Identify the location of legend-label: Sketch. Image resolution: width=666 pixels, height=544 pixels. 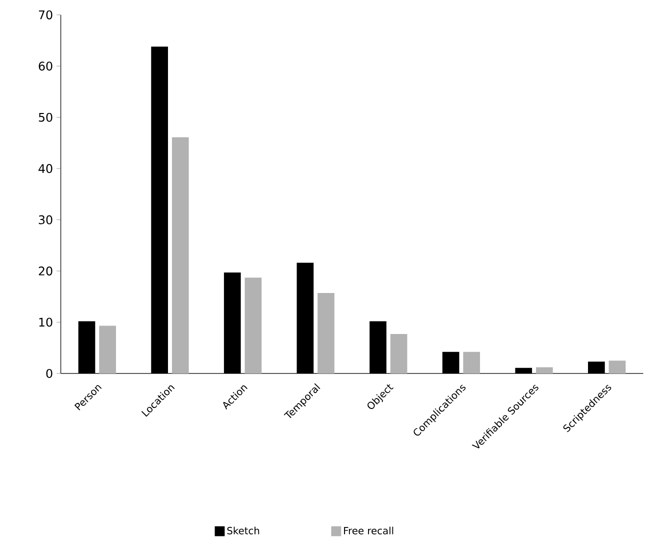
(243, 530).